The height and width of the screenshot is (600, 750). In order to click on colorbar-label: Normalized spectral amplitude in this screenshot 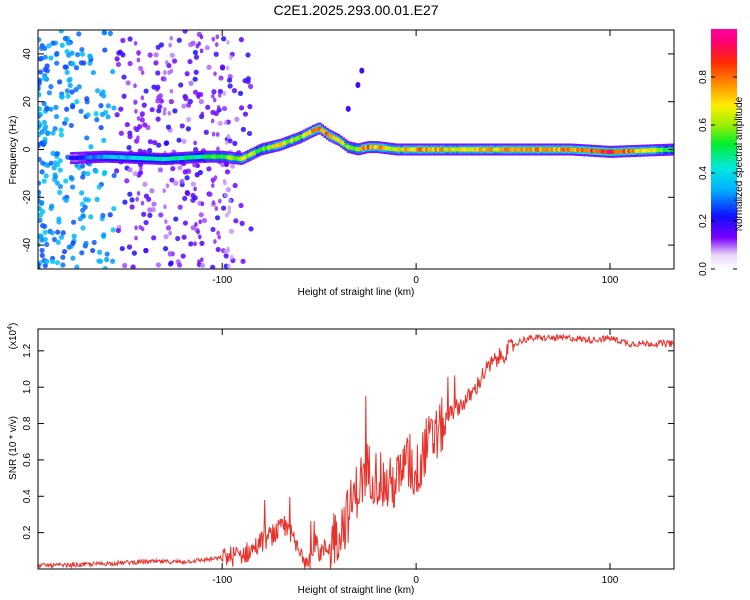, I will do `click(739, 163)`.